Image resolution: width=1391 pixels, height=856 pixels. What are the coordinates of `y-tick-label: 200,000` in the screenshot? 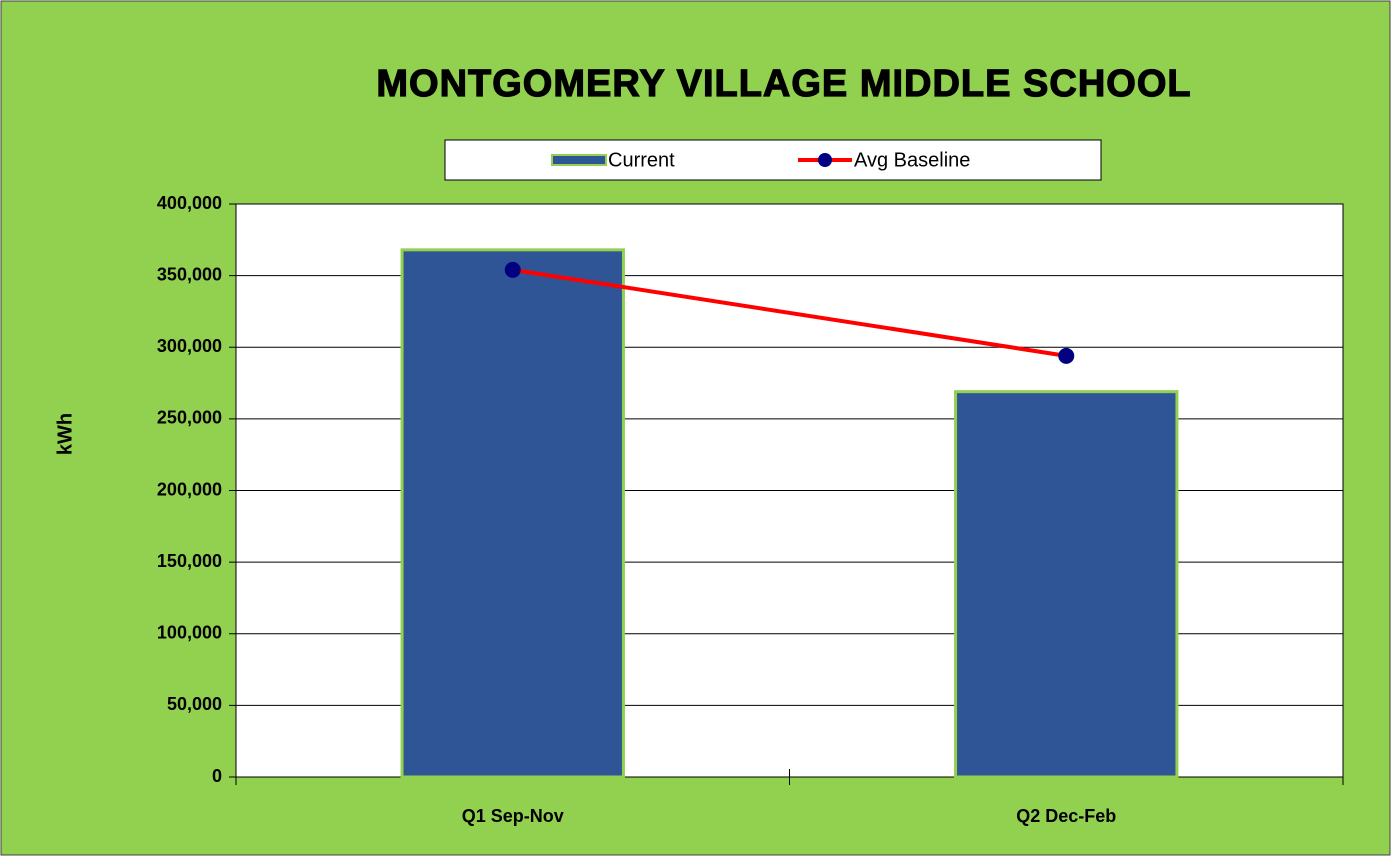 It's located at (189, 489).